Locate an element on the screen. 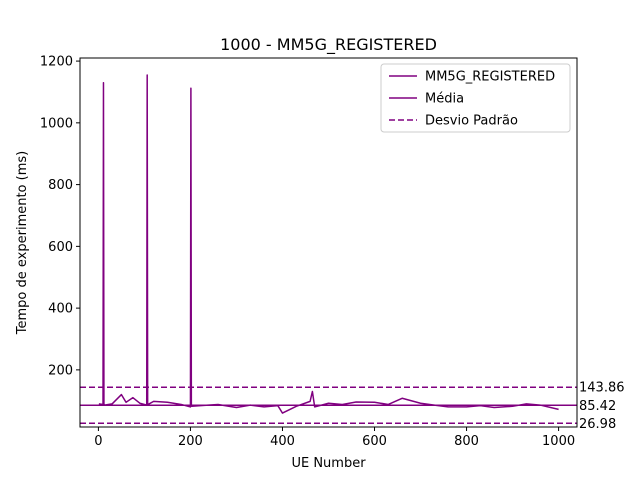  y-tick-label: 600 is located at coordinates (60, 247).